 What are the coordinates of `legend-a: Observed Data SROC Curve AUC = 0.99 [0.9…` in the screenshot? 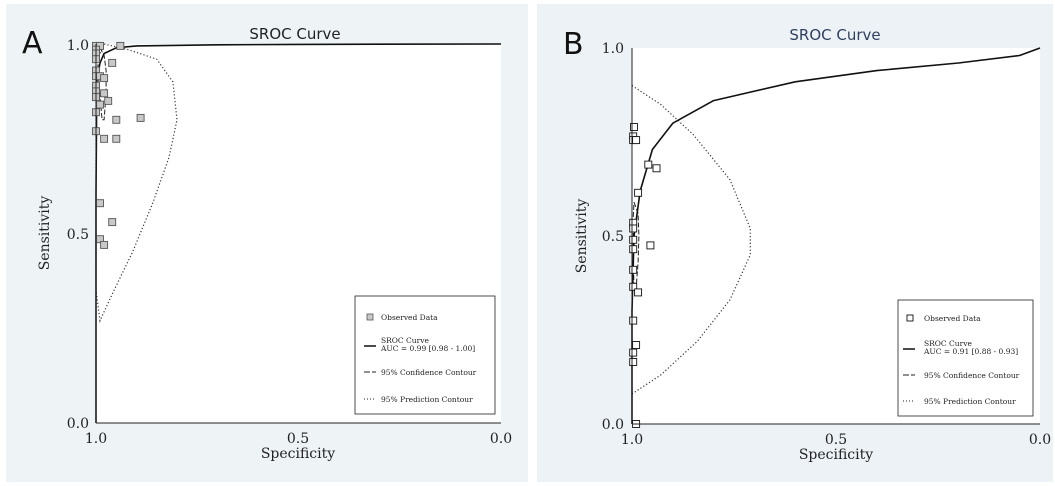 It's located at (425, 355).